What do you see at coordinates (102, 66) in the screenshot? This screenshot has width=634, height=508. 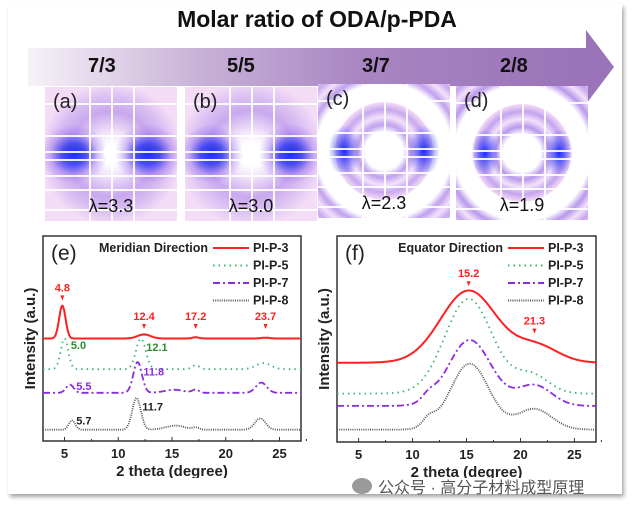 I see `ratio-label-1: 7/3` at bounding box center [102, 66].